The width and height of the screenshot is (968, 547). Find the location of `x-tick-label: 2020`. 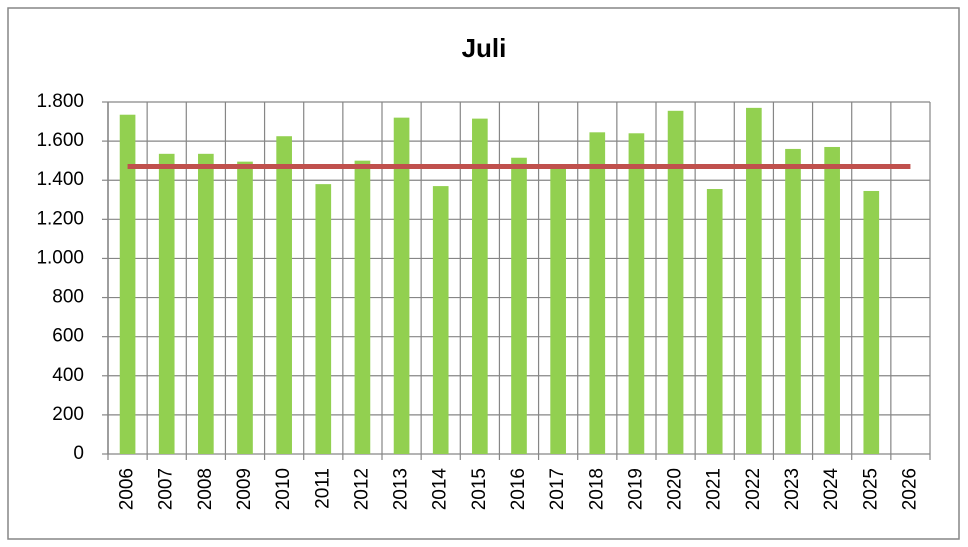

x-tick-label: 2020 is located at coordinates (675, 489).